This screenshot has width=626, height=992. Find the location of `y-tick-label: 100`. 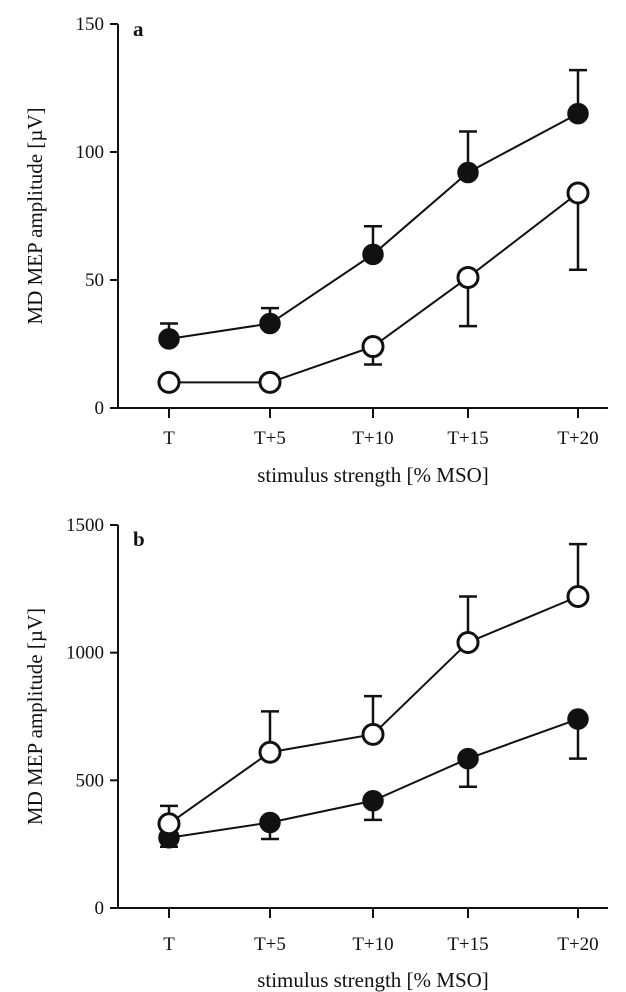

y-tick-label: 100 is located at coordinates (90, 152).